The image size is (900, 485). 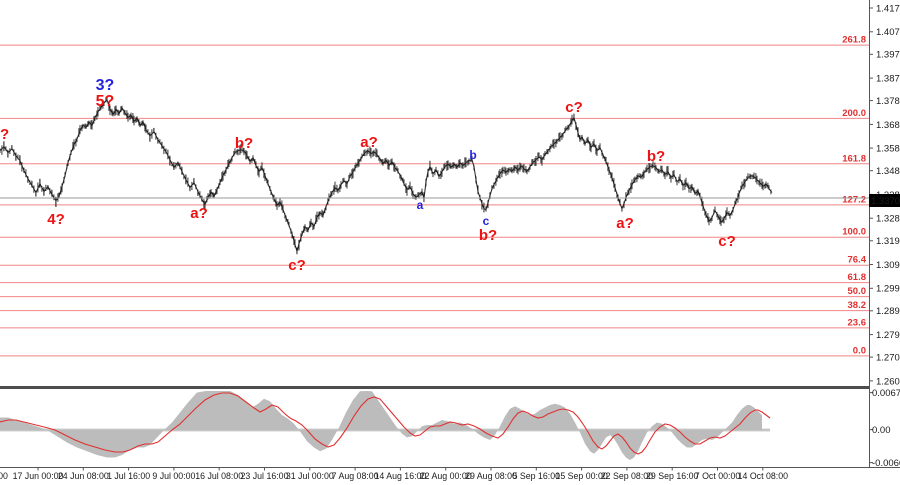 I want to click on time-axis-label: 17 Jun 00:00, so click(x=38, y=476).